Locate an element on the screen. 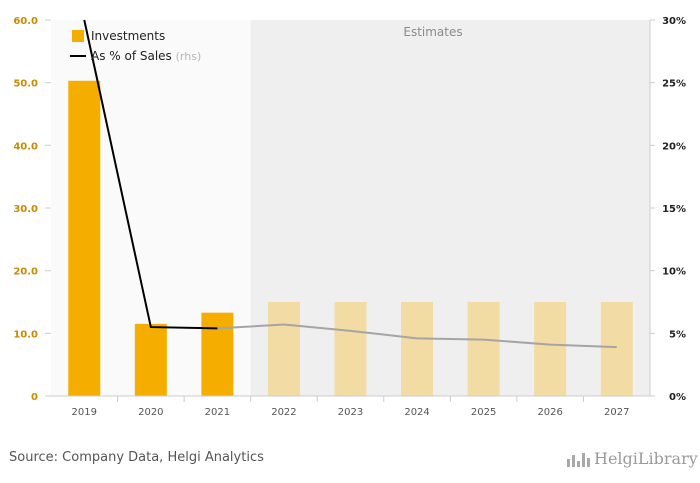 The height and width of the screenshot is (483, 700). line-actual-segment is located at coordinates (150, 174).